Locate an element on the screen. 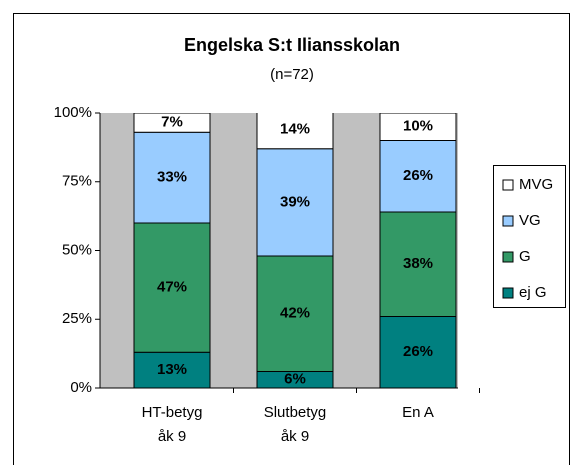 The height and width of the screenshot is (465, 582). chart-subtitle: (n=72) is located at coordinates (292, 74).